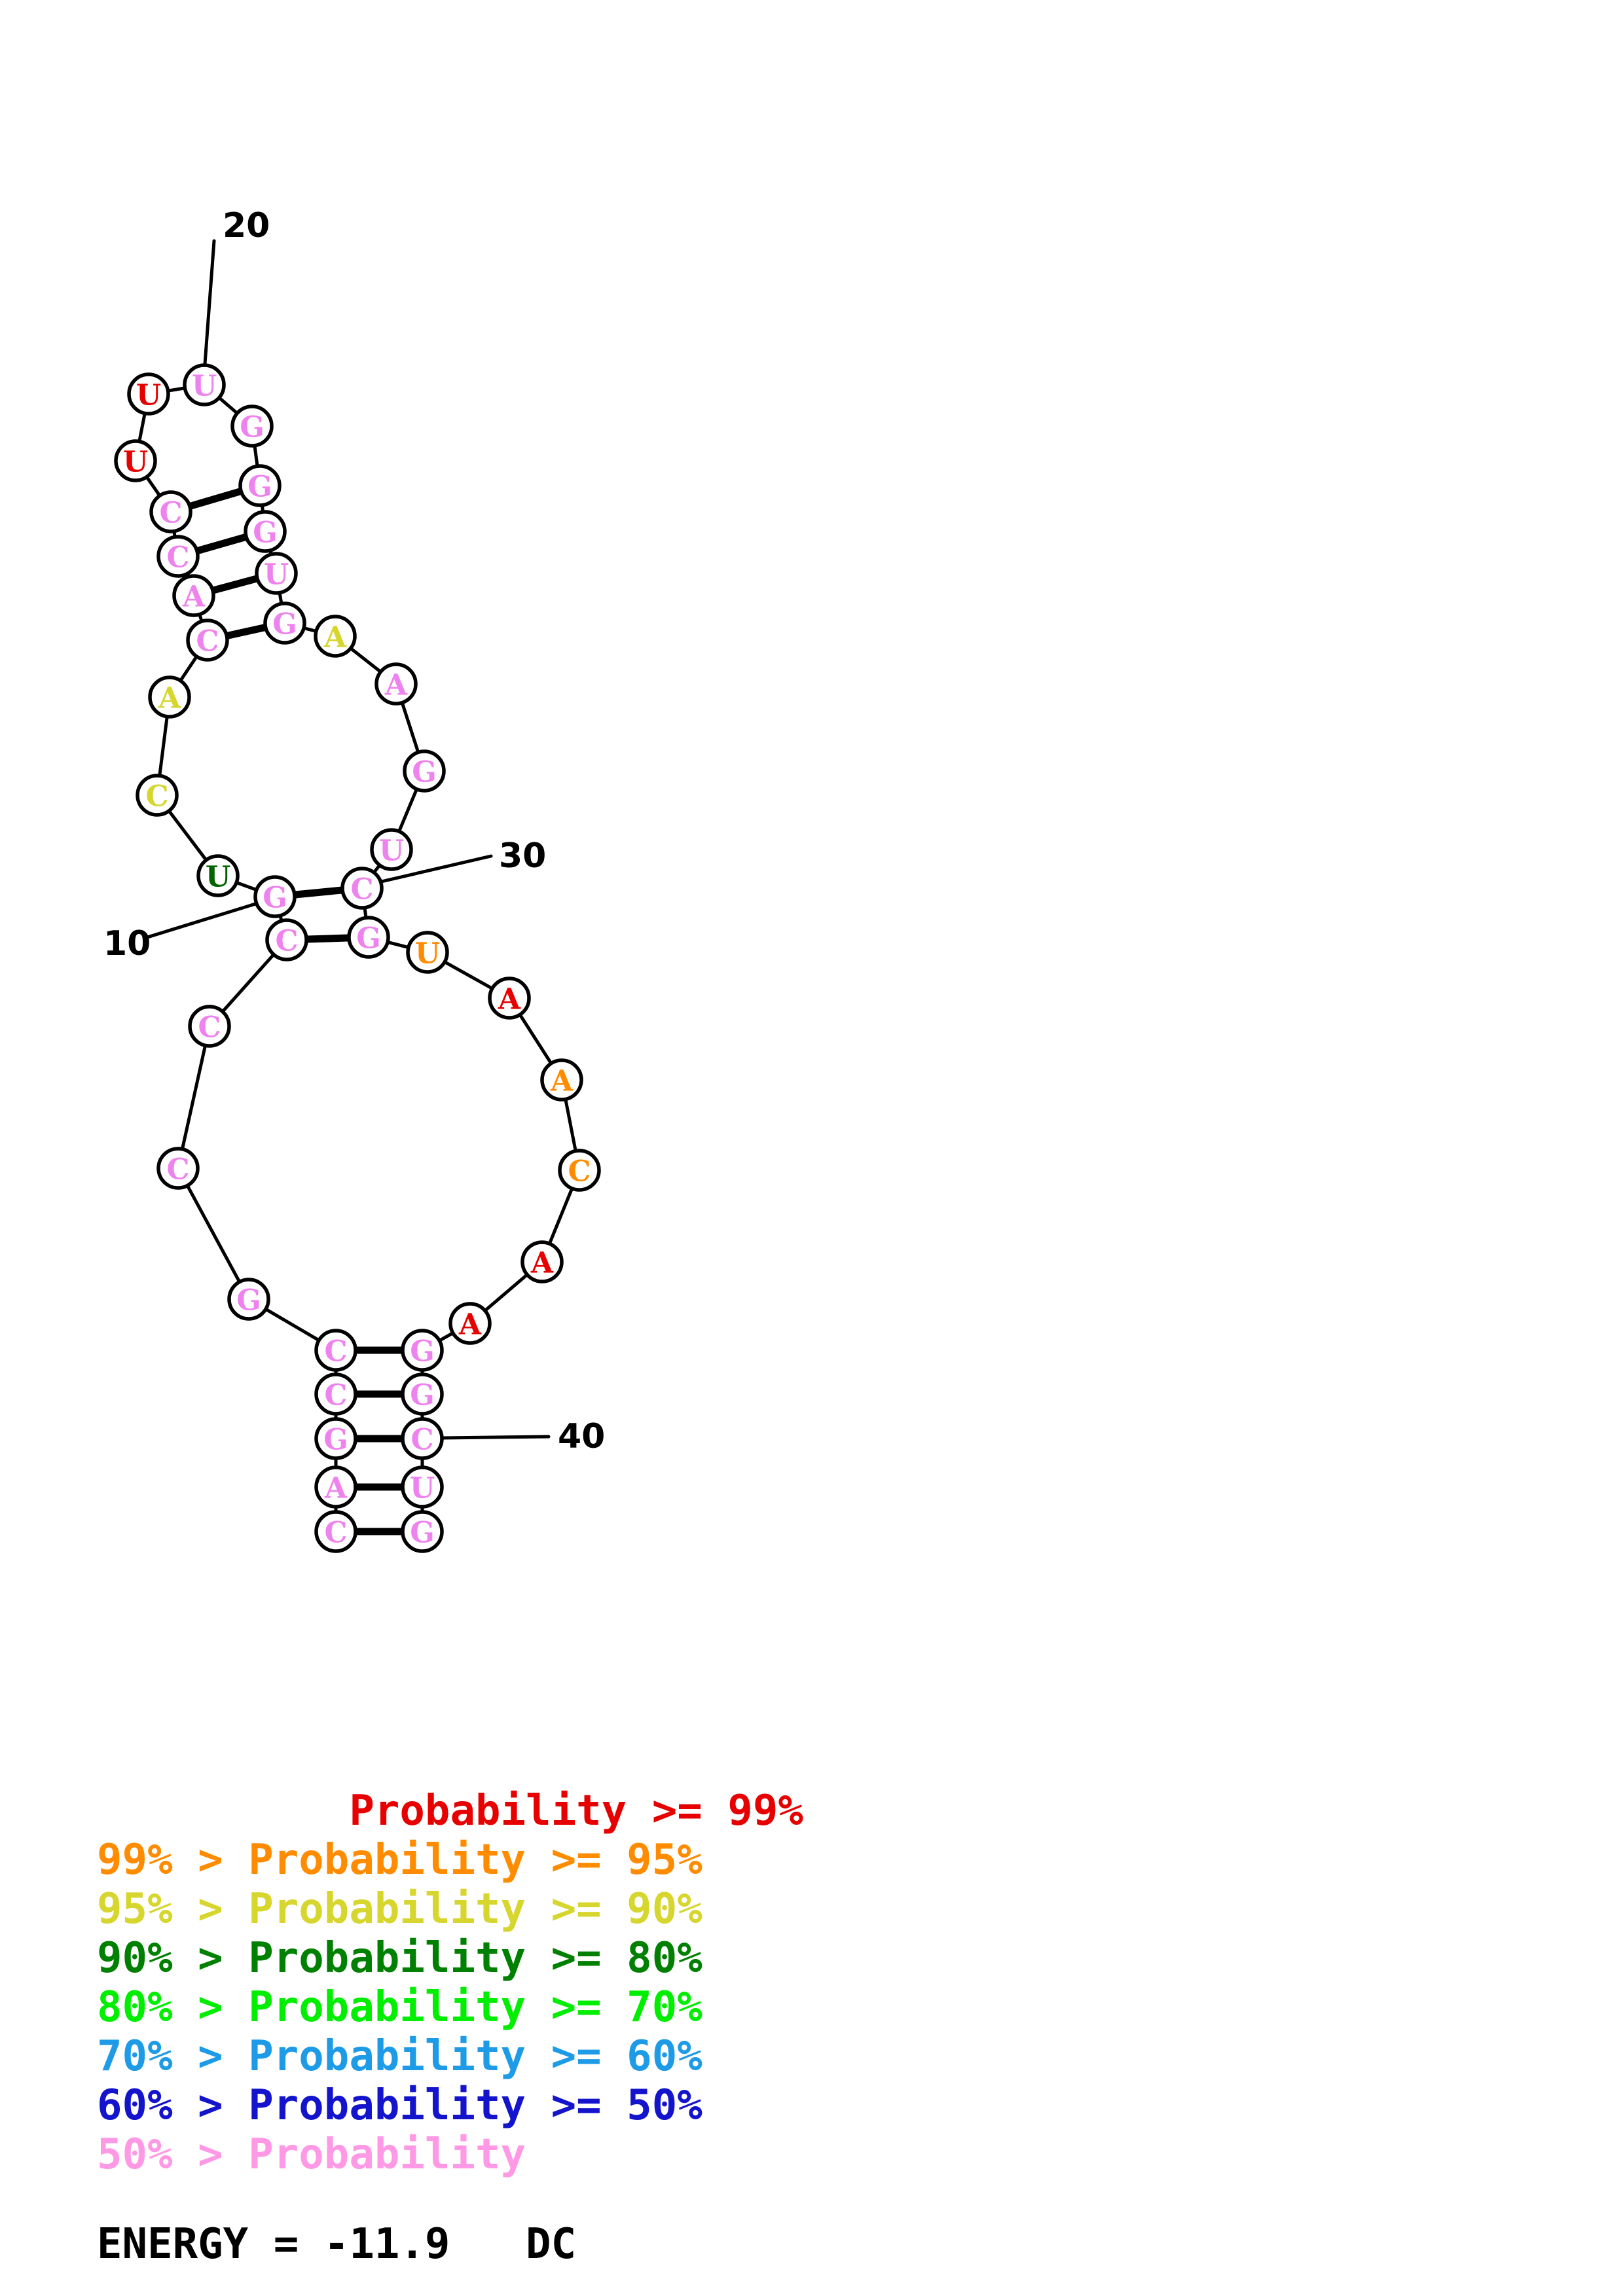 The width and height of the screenshot is (1623, 2296). Describe the element at coordinates (399, 2007) in the screenshot. I see `legend-row-70-80: 80% > Probability >= 70%` at that location.